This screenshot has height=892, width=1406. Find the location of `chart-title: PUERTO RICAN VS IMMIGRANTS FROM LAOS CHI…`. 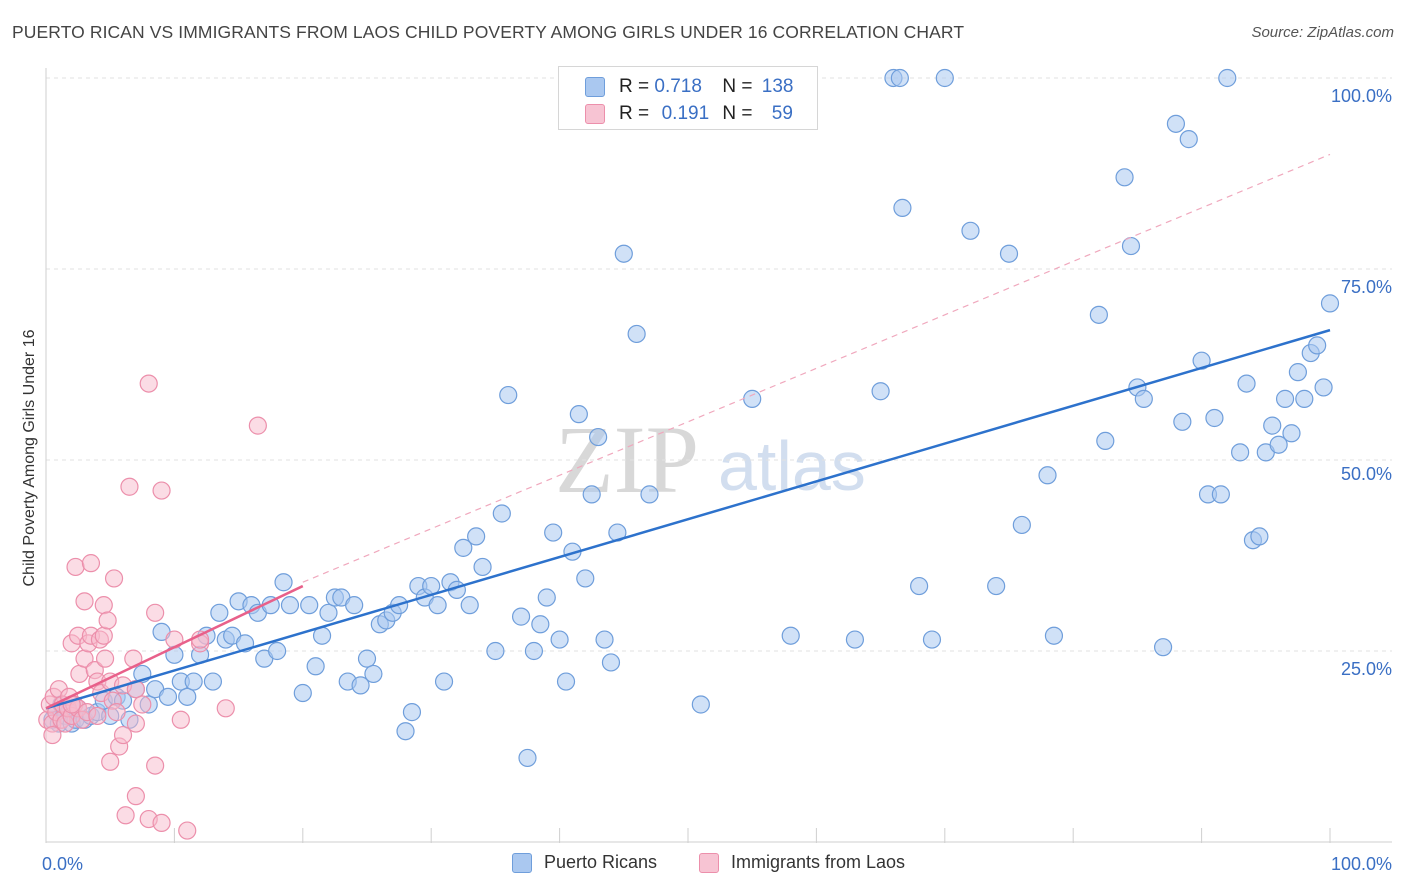

chart-title: PUERTO RICAN VS IMMIGRANTS FROM LAOS CHI… is located at coordinates (488, 32).